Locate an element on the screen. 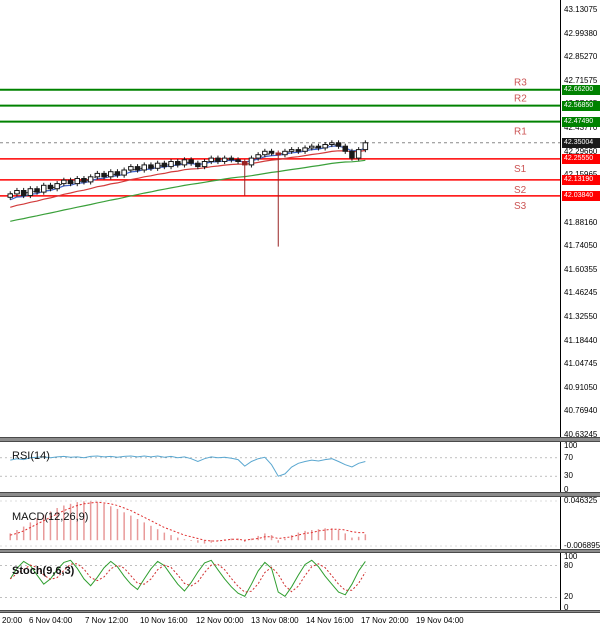 This screenshot has height=631, width=600. level-price-label-S1: 42.25550 is located at coordinates (581, 158).